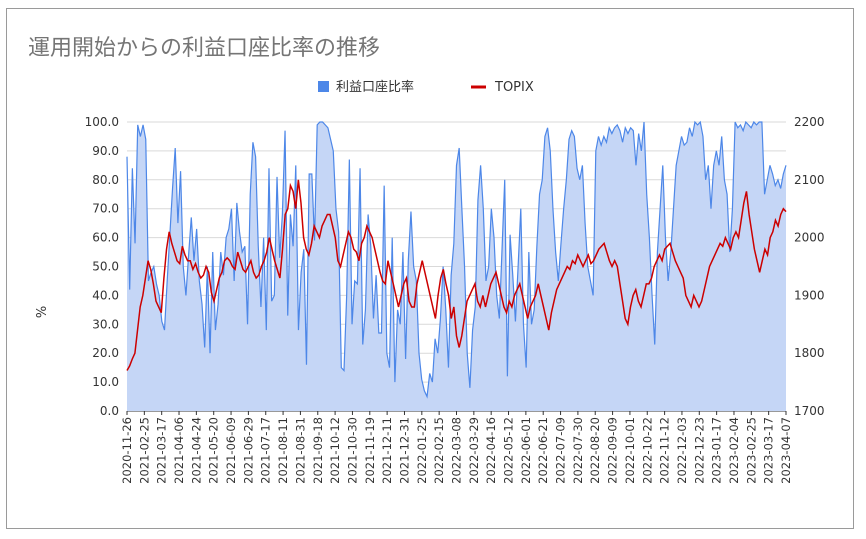  I want to click on x-tick-label: 2021-10-12, so click(335, 450).